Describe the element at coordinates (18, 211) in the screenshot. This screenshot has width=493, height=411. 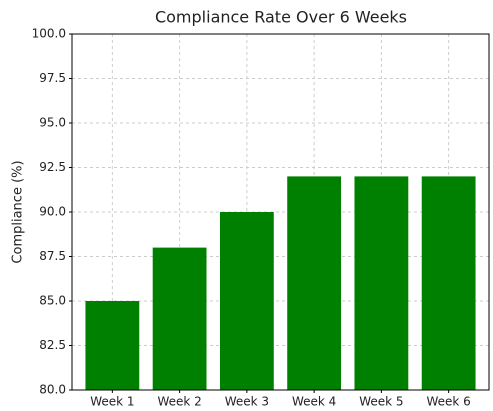
I see `y-axis-label: Compliance (%)` at that location.